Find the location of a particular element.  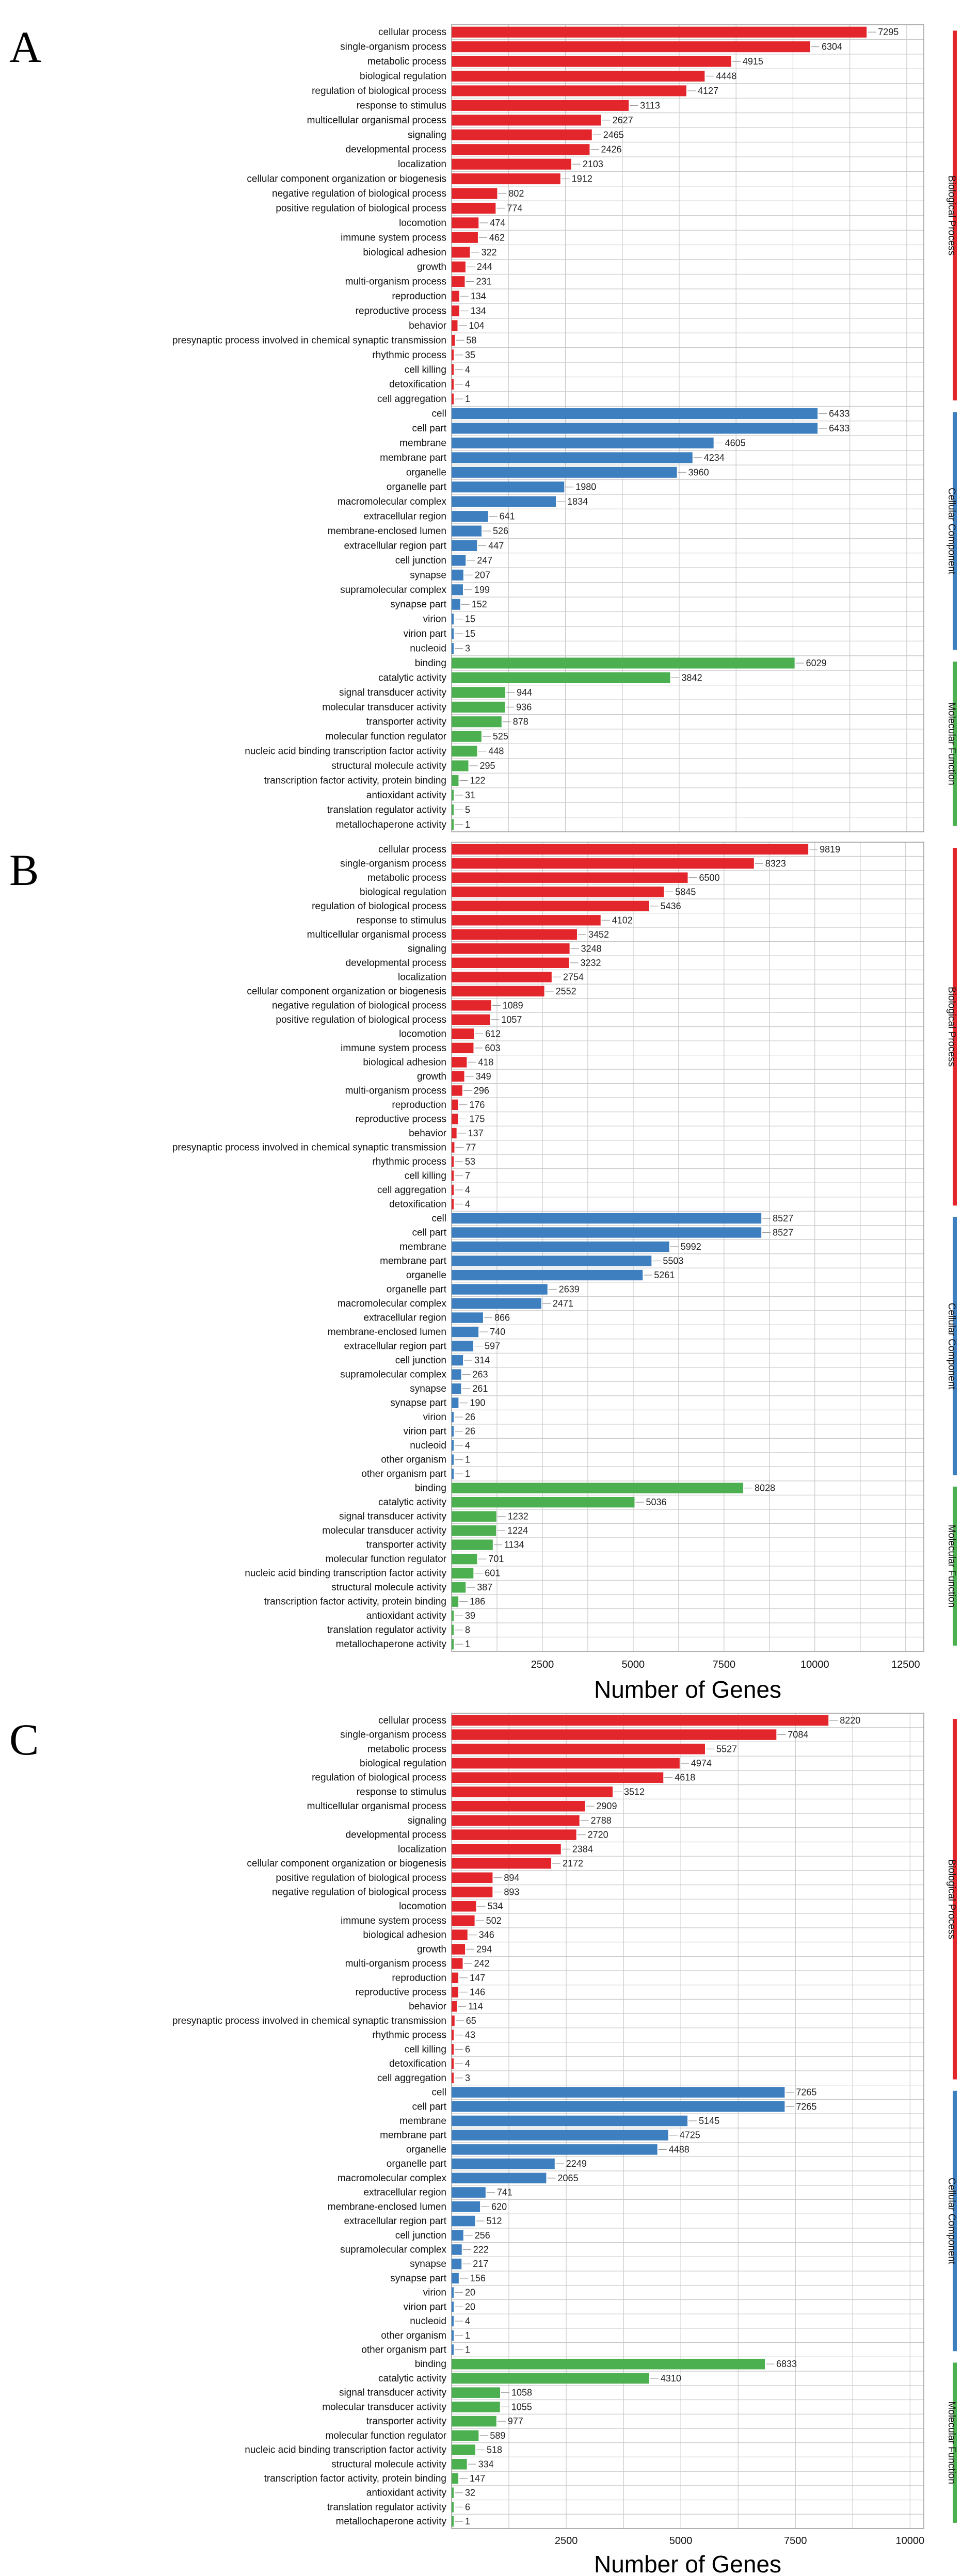

value-label-cell-junction: 314 is located at coordinates (482, 1360).